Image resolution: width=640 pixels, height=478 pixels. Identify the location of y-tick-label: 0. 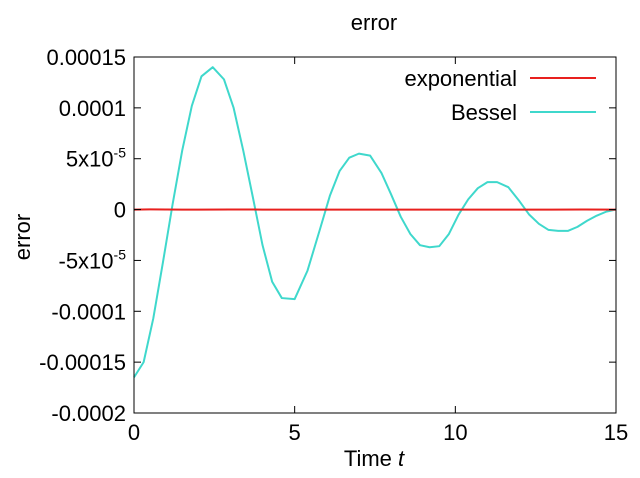
(120, 210).